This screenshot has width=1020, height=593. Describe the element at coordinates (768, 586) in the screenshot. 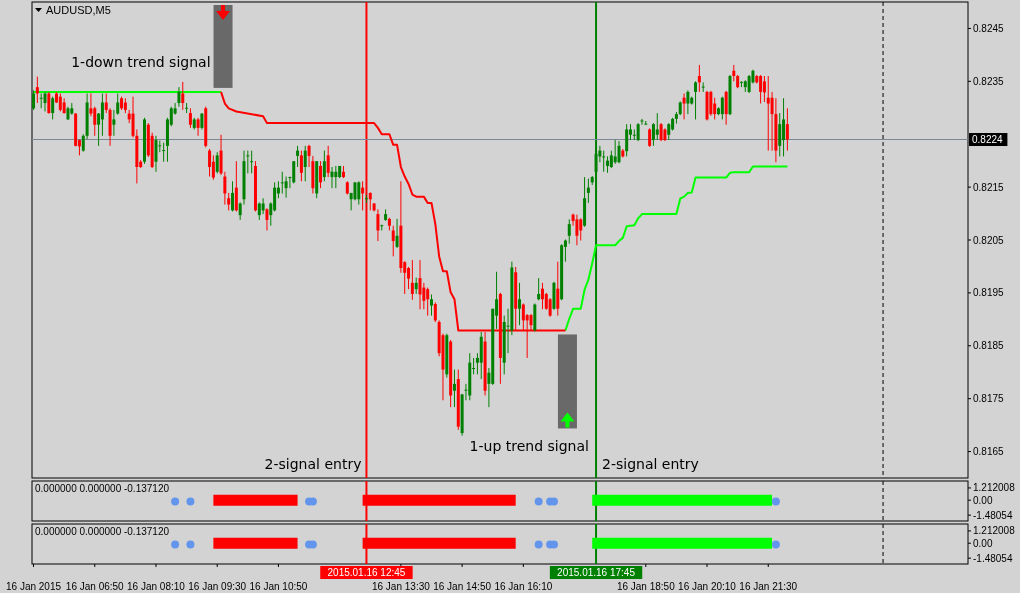

I see `x-tick-label: 16 Jan 21:30` at that location.